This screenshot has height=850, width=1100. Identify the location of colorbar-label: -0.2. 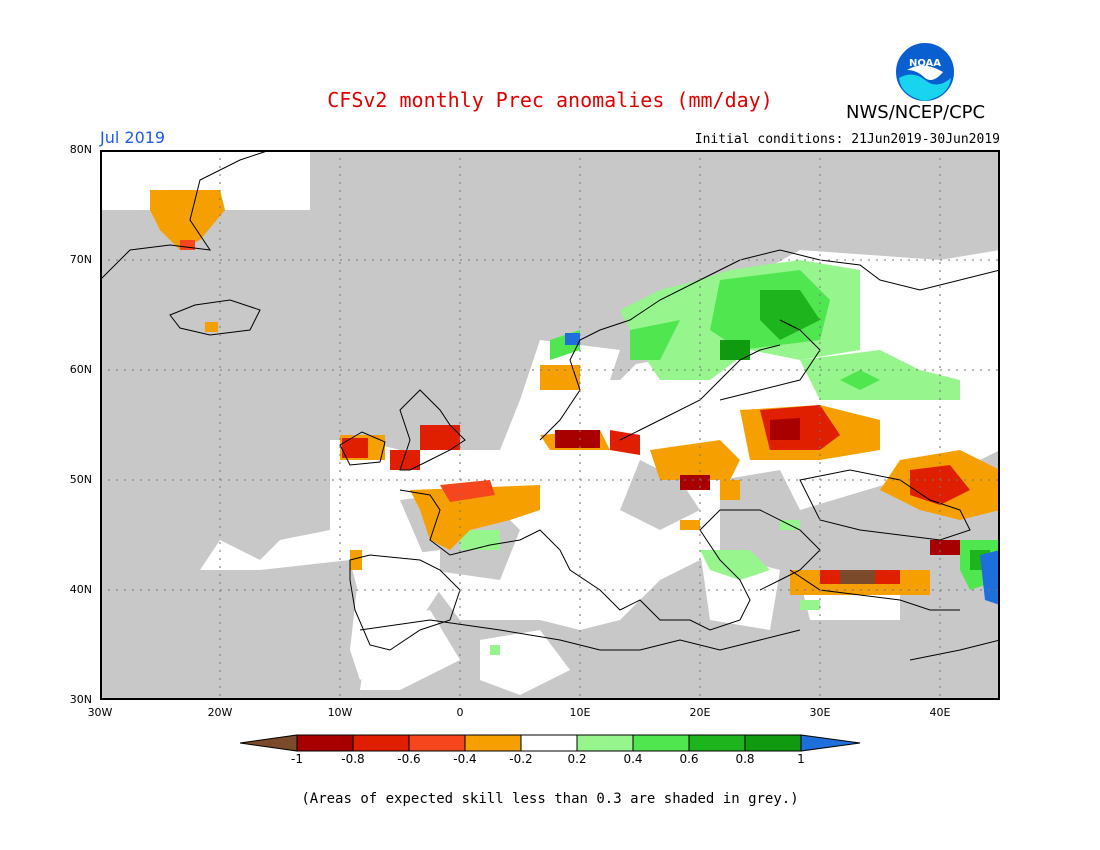
(521, 759).